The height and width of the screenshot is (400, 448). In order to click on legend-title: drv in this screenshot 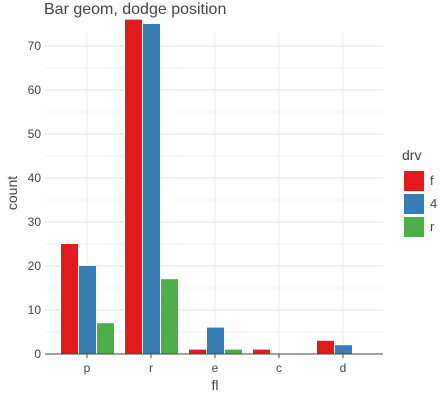, I will do `click(412, 155)`.